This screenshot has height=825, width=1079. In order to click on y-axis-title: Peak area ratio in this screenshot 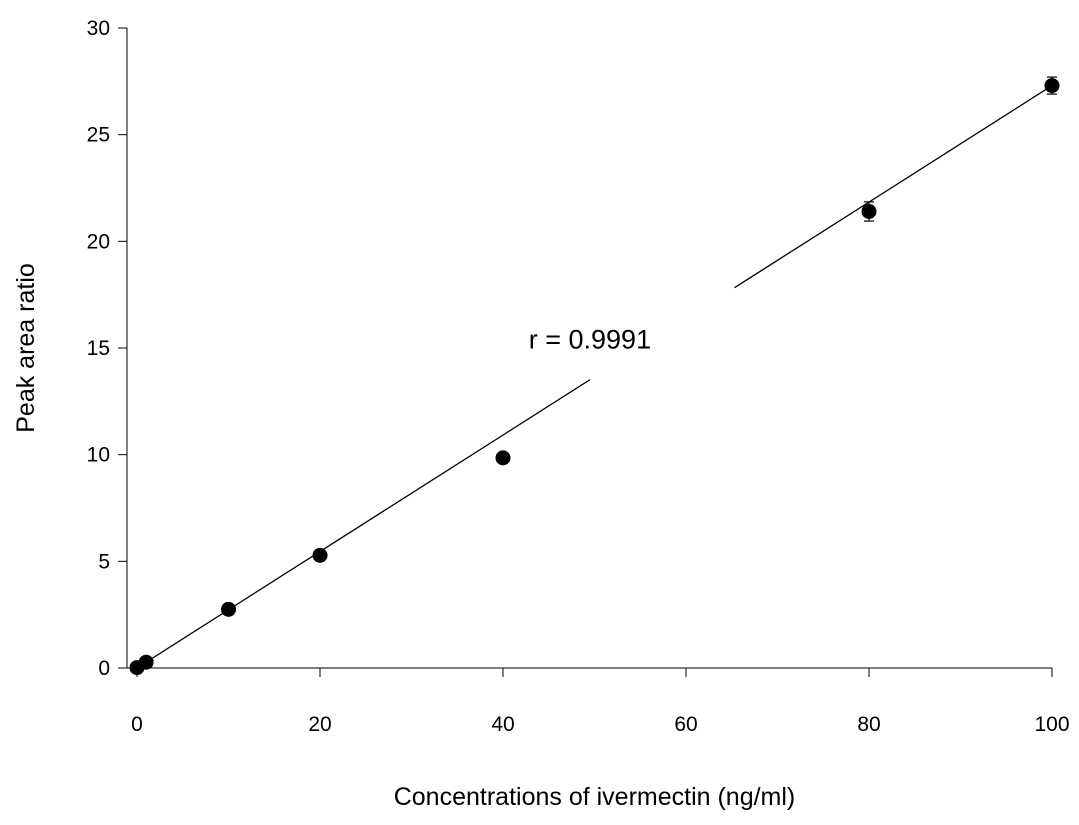, I will do `click(26, 348)`.